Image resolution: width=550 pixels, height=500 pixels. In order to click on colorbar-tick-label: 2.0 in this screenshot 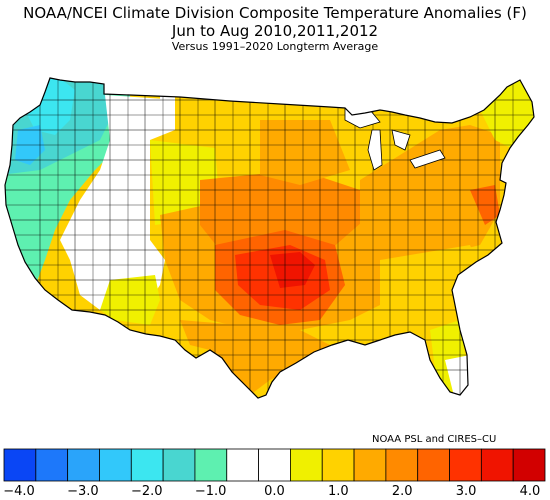, I will do `click(402, 491)`.